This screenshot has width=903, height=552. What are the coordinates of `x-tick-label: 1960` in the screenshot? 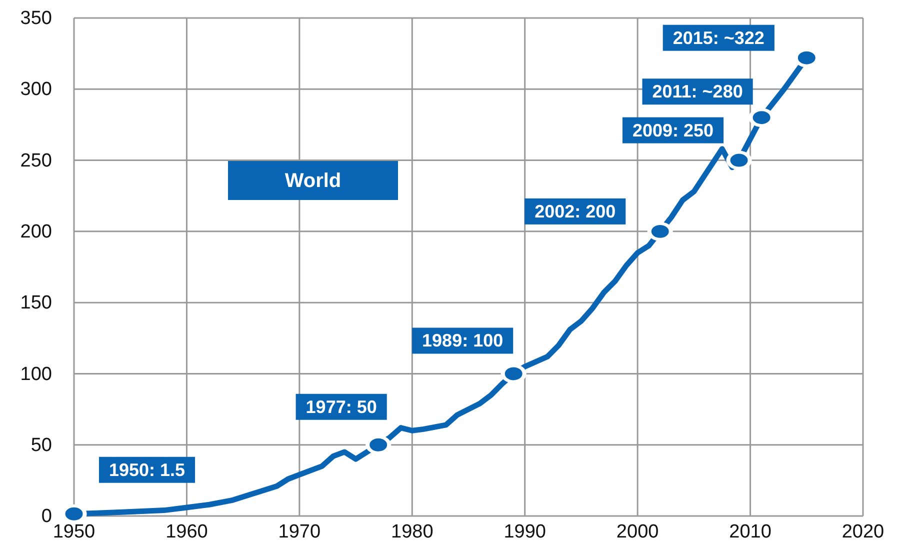 It's located at (187, 531).